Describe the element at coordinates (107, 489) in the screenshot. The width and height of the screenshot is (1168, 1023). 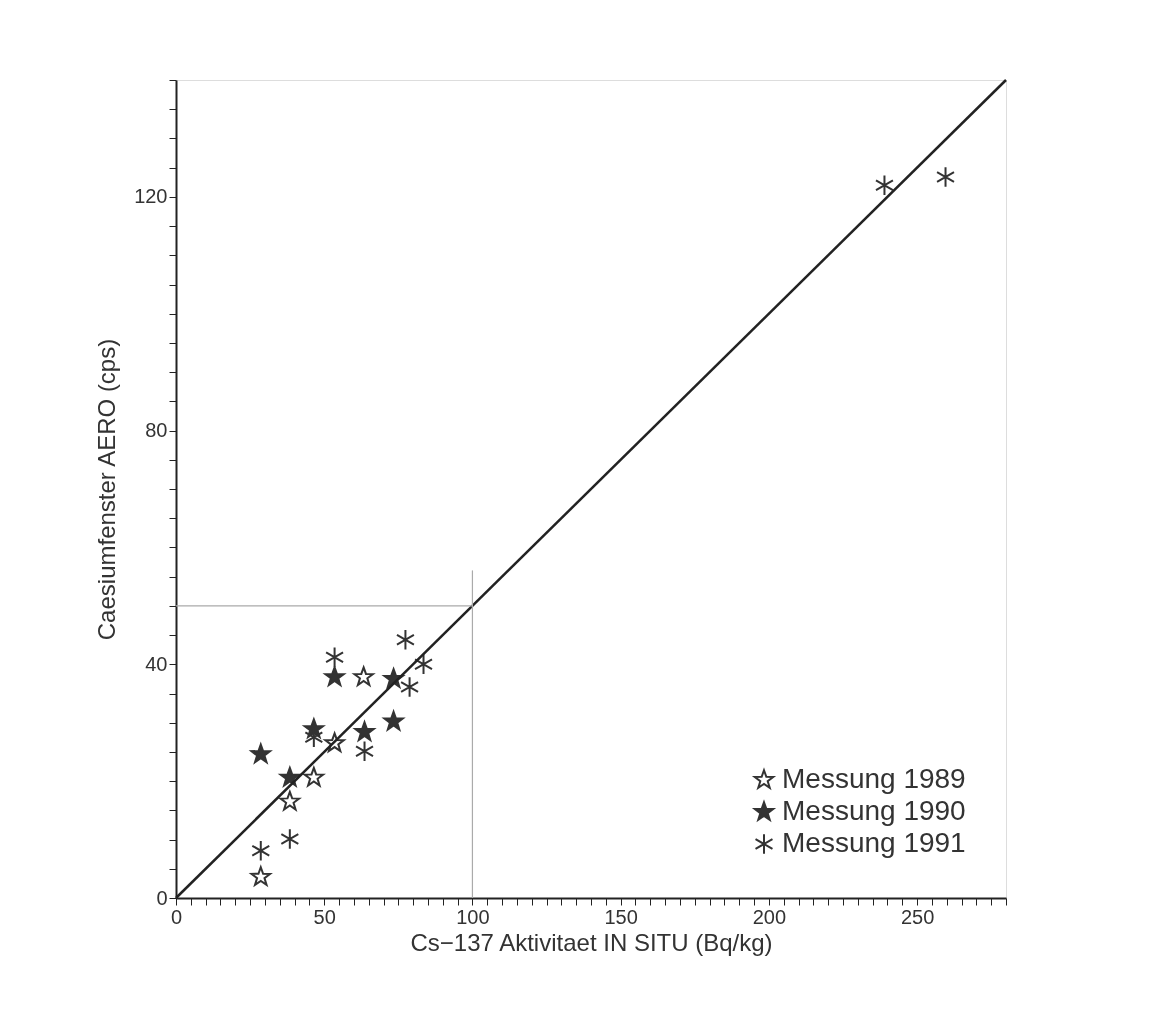
I see `y-axis-title: Caesiumfenster AERO (cps)` at that location.